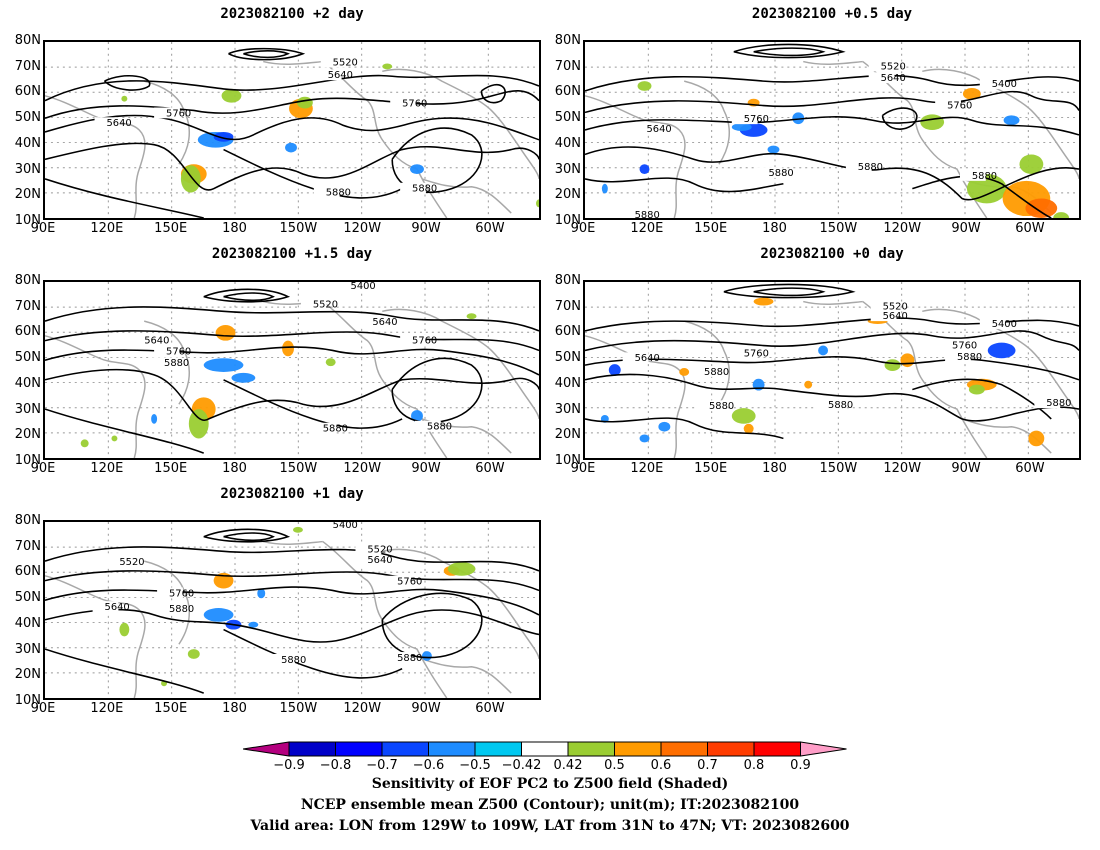  What do you see at coordinates (707, 765) in the screenshot?
I see `colorbar-tick-label: 0.7` at bounding box center [707, 765].